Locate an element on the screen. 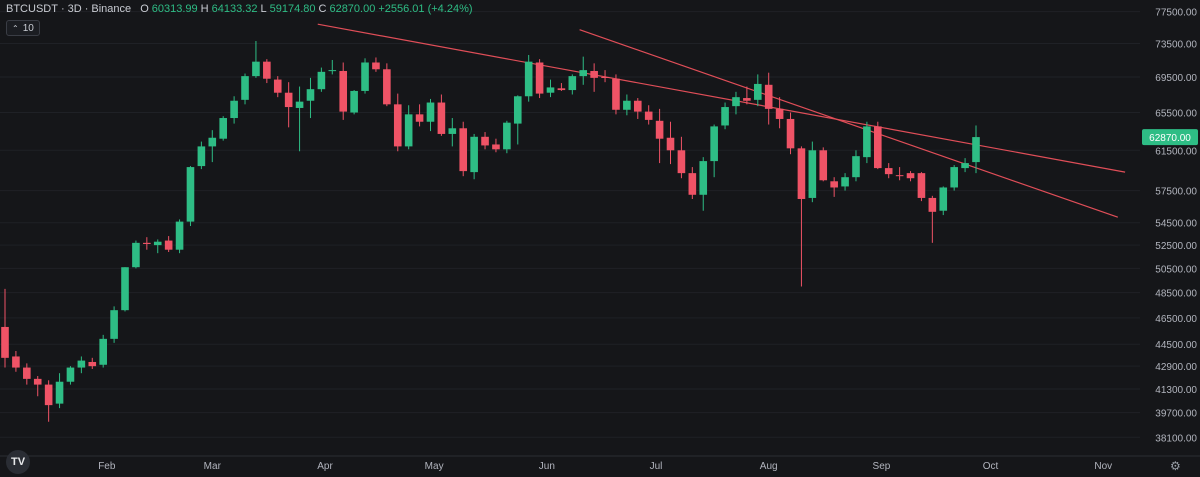 The height and width of the screenshot is (477, 1200). gear-icon: ⚙ is located at coordinates (1175, 466).